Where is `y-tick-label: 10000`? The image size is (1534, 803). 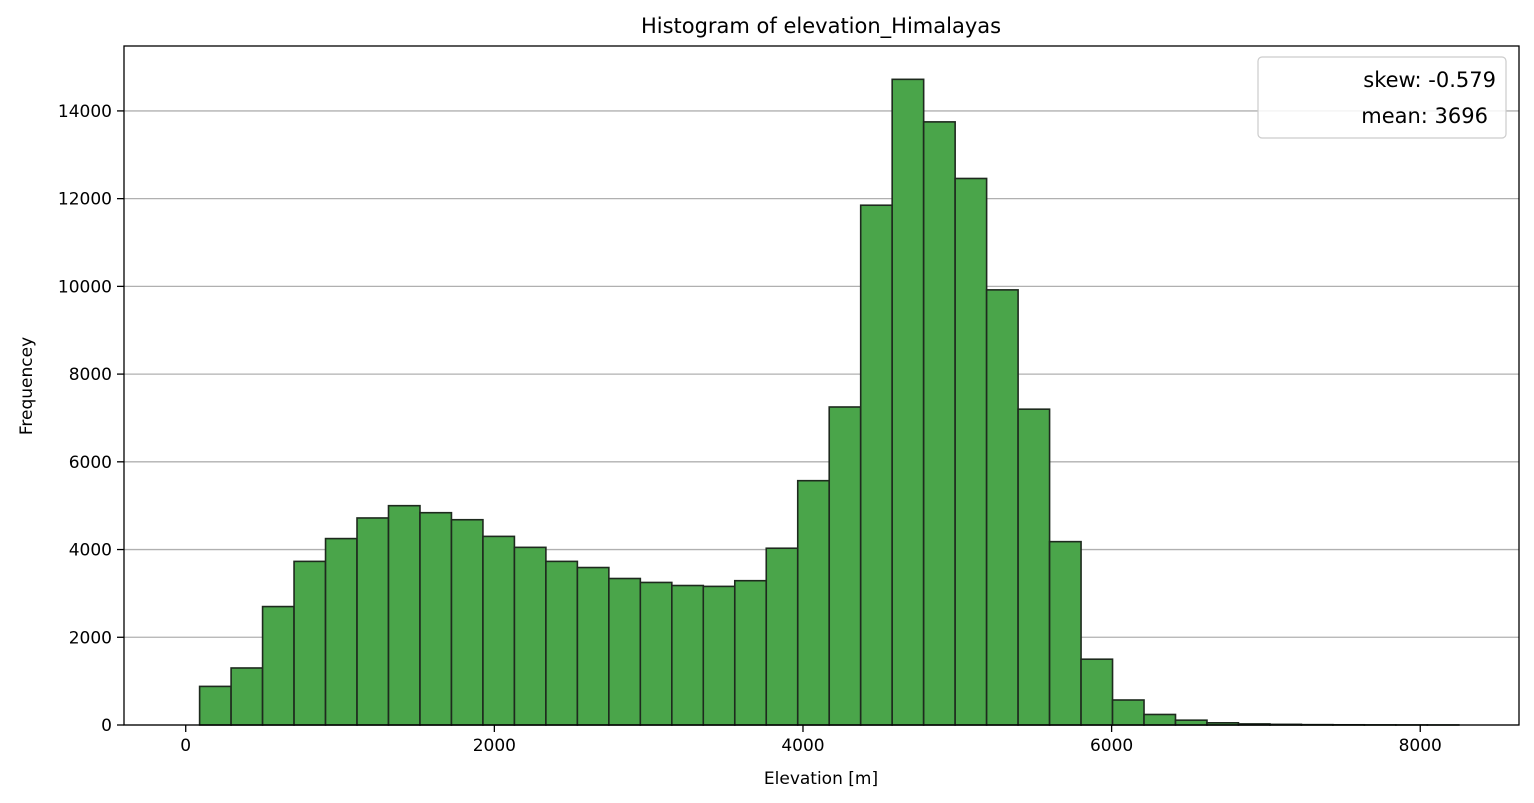
y-tick-label: 10000 is located at coordinates (85, 287).